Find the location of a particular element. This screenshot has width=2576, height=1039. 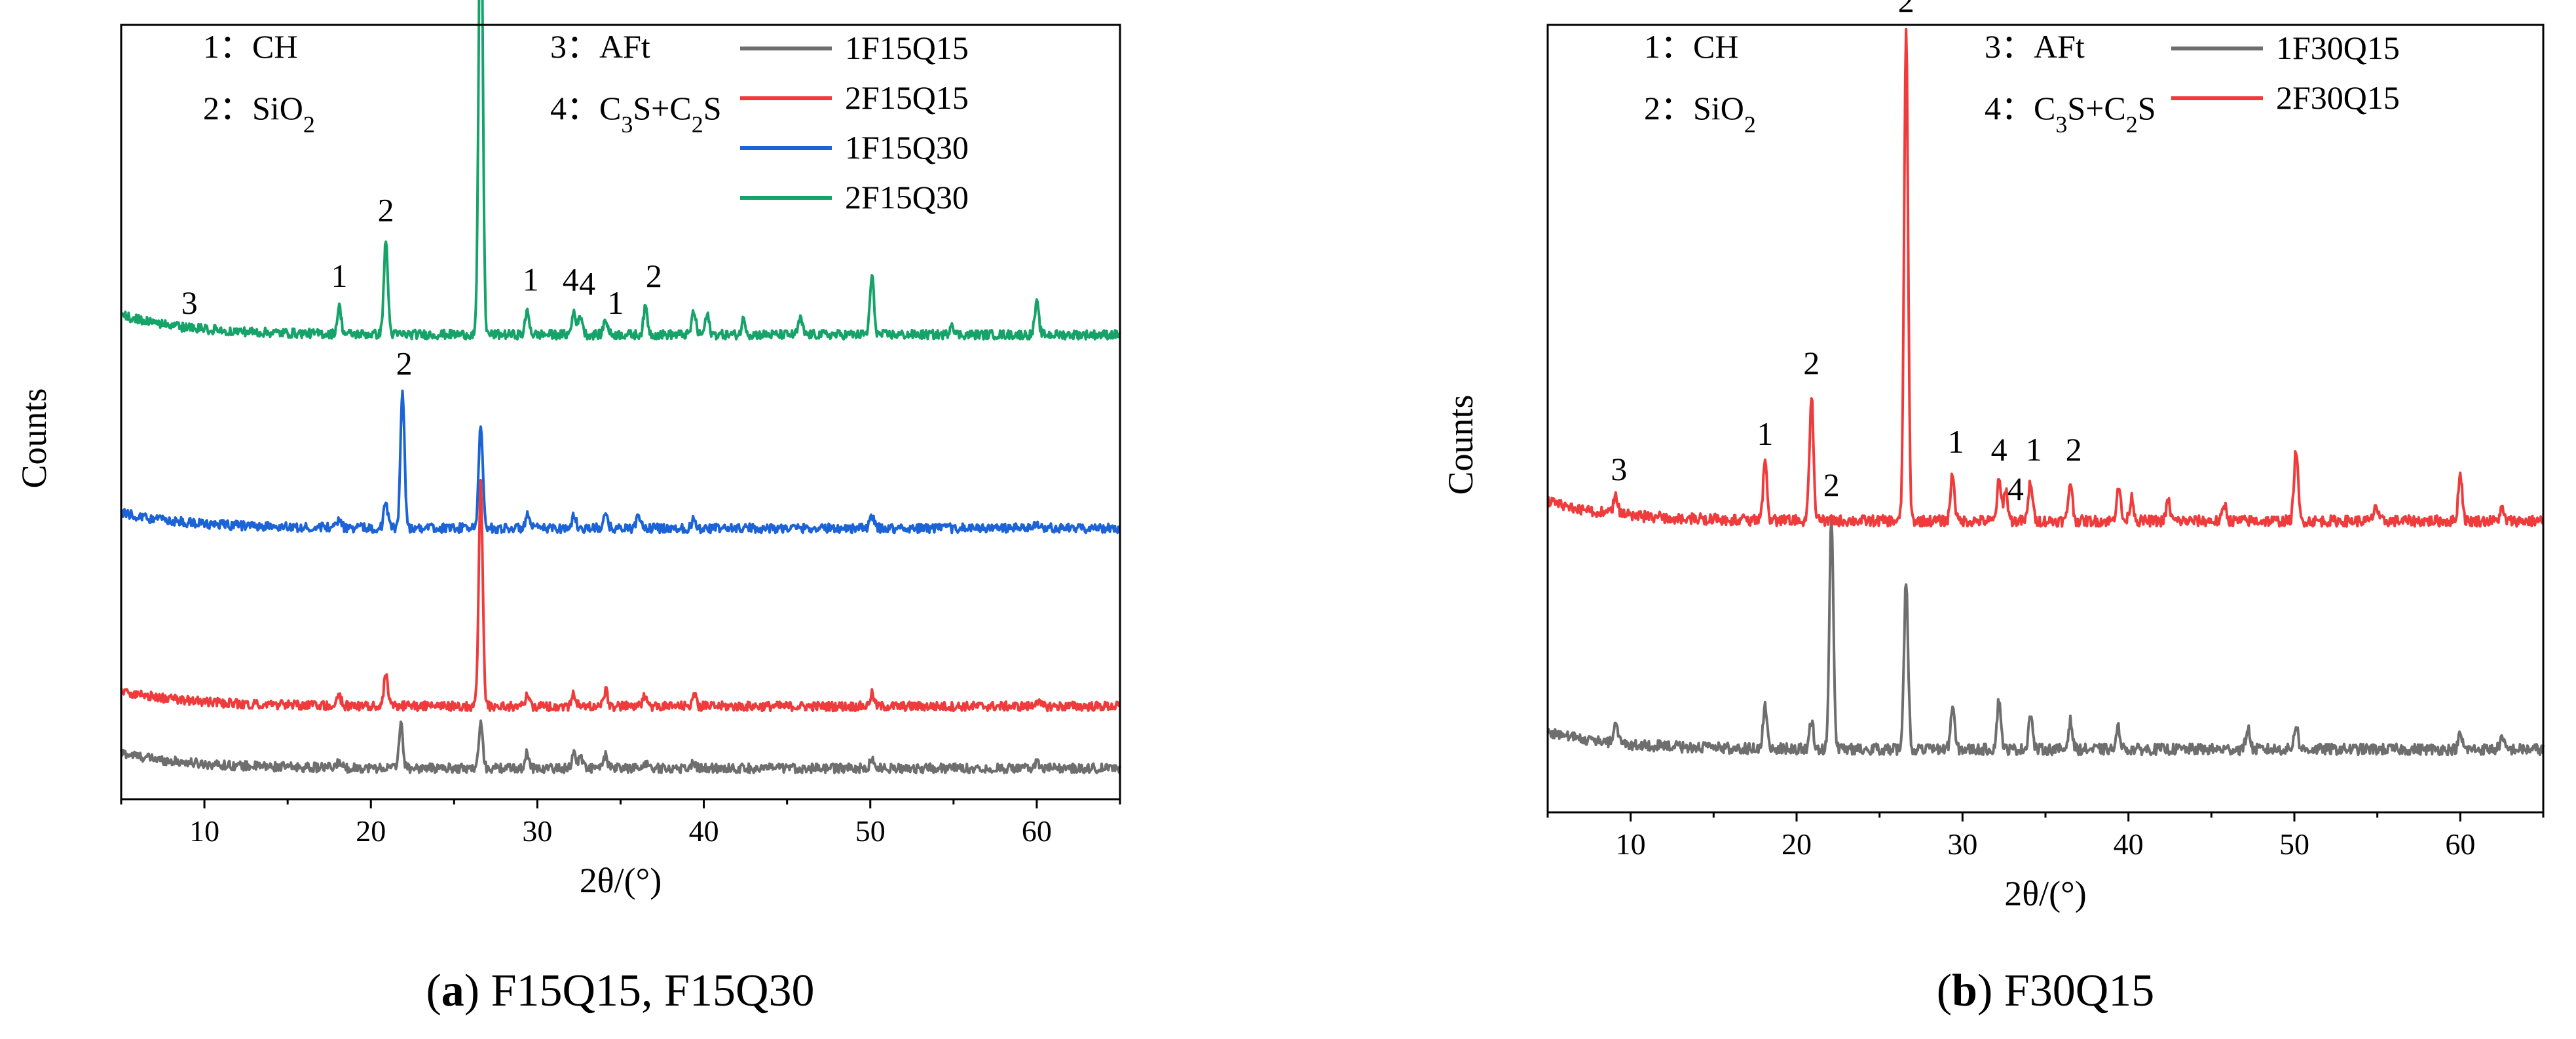

legend-entry: 2F15Q15 is located at coordinates (907, 97).